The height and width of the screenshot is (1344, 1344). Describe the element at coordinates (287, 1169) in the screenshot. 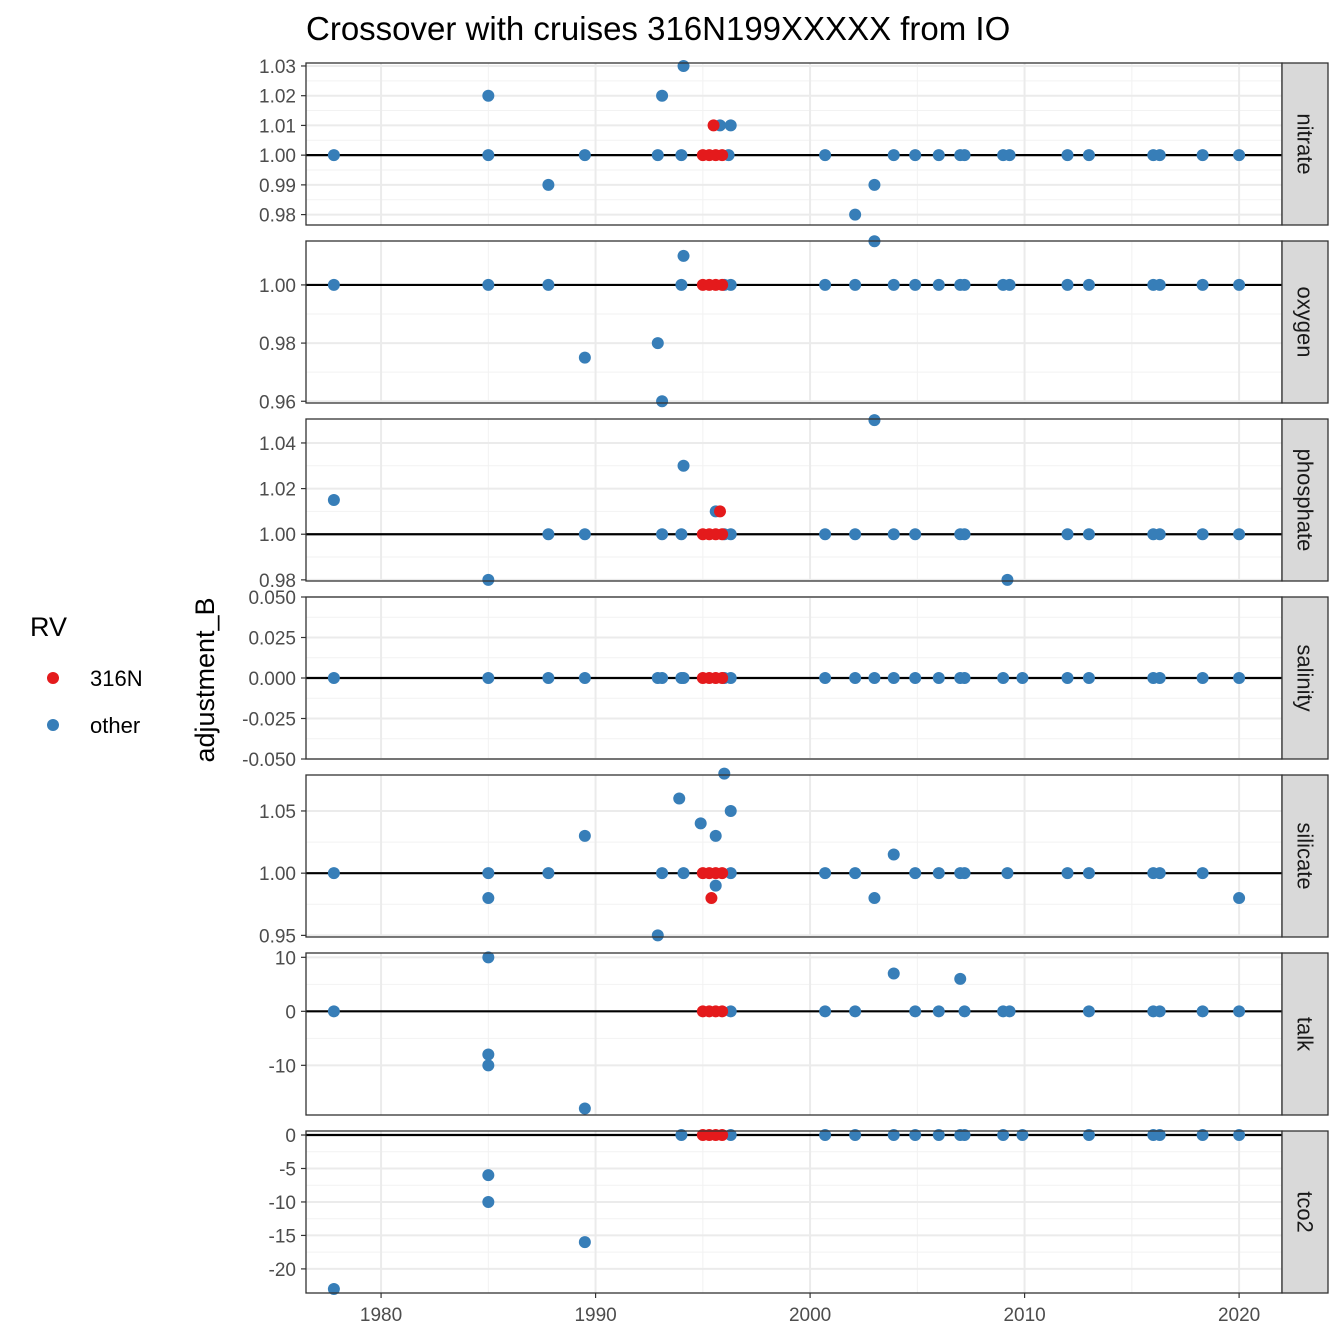

I see `y-tick-label: -5` at that location.